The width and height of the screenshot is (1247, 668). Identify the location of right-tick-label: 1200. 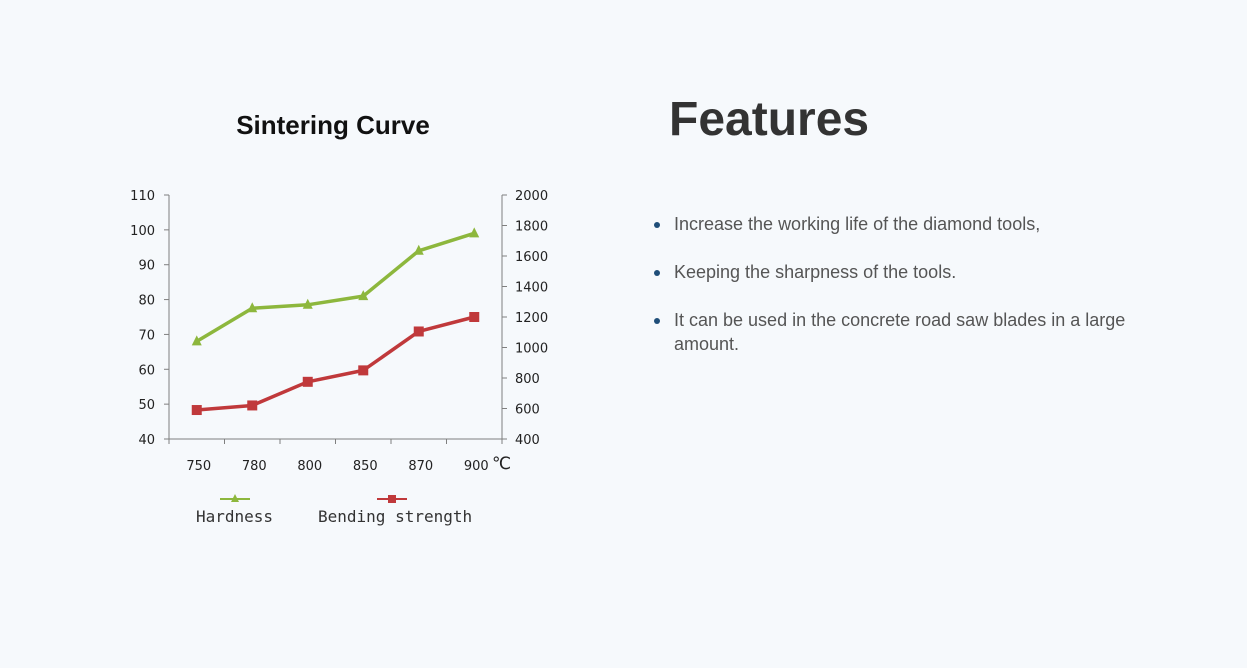
(531, 318).